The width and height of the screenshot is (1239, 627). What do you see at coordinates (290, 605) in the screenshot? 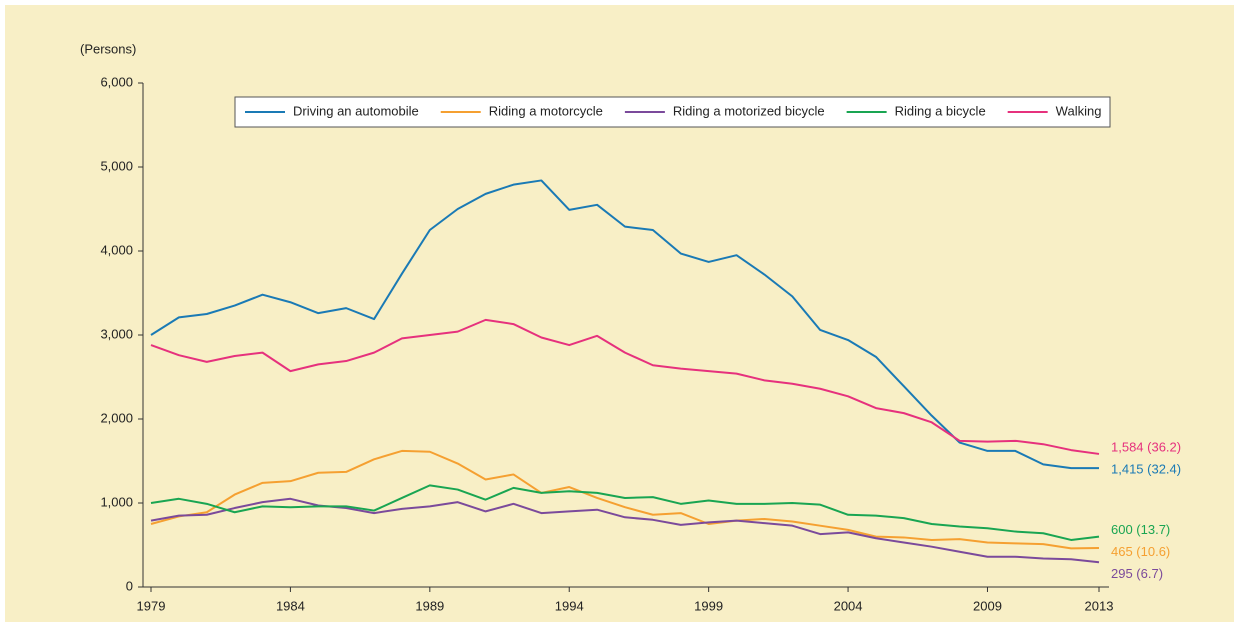
I see `x-tick-label: 1984` at bounding box center [290, 605].